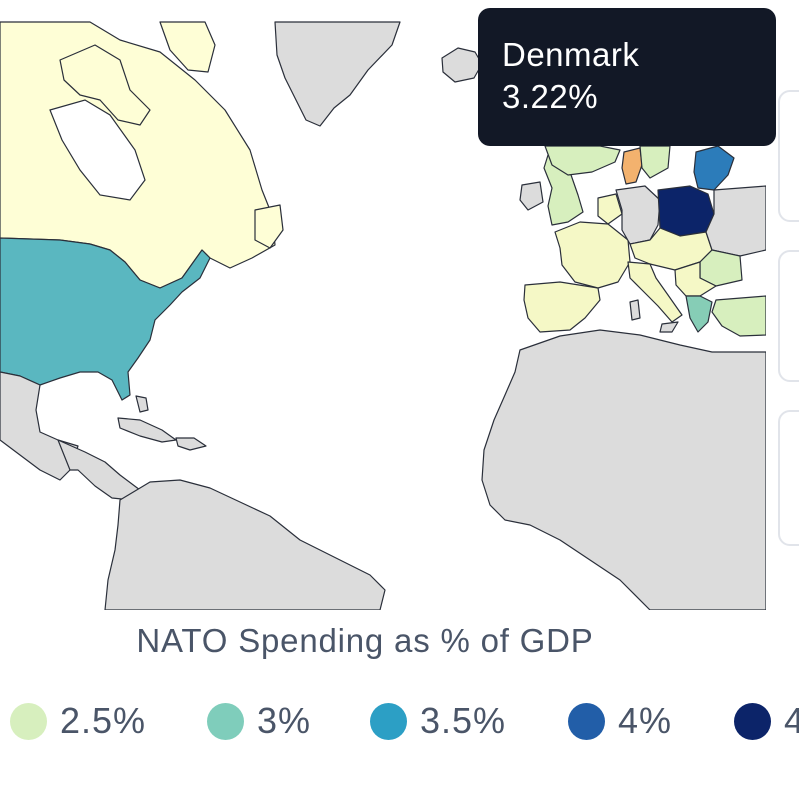 The height and width of the screenshot is (799, 799). I want to click on legend-label: 3%, so click(284, 720).